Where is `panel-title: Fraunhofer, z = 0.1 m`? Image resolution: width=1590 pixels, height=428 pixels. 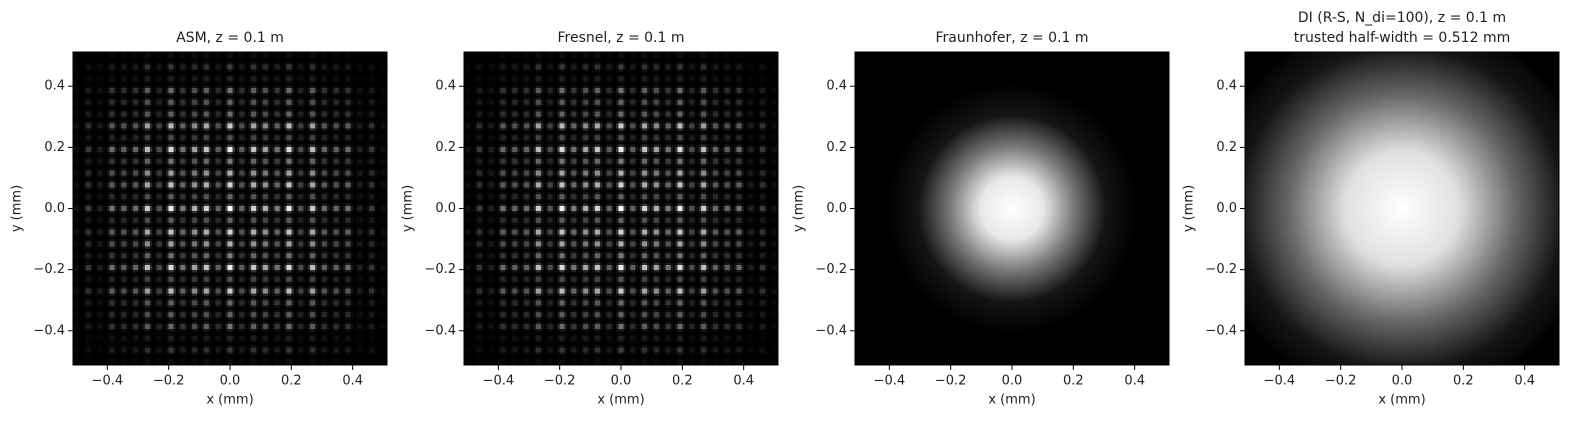
panel-title: Fraunhofer, z = 0.1 m is located at coordinates (1011, 38).